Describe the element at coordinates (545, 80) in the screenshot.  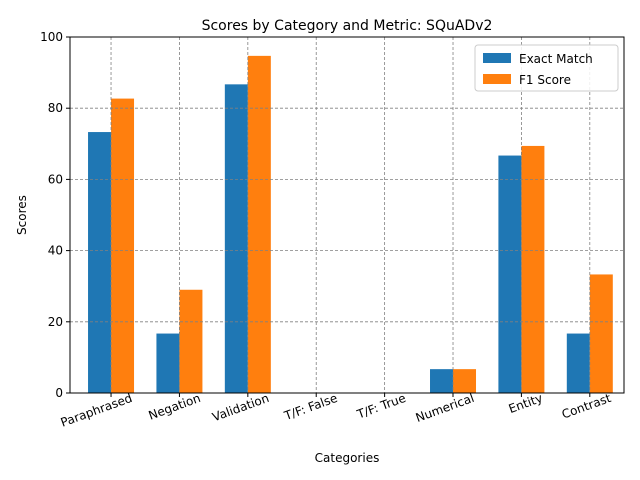
I see `legend-label: F1 Score` at that location.